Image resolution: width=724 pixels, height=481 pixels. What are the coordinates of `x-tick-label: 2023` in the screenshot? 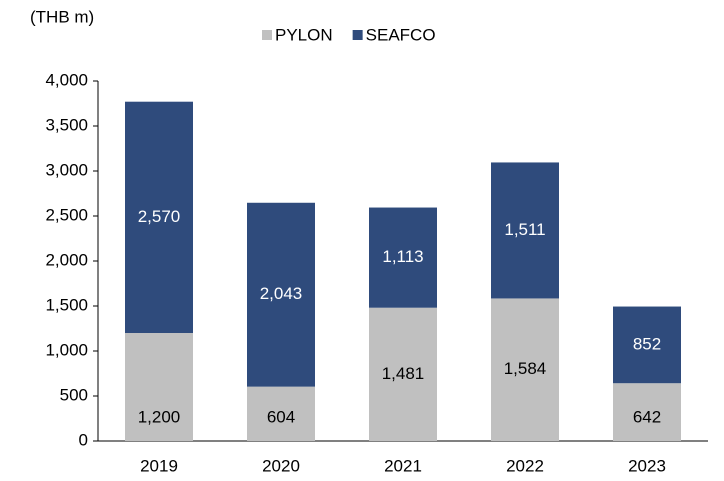 It's located at (647, 465).